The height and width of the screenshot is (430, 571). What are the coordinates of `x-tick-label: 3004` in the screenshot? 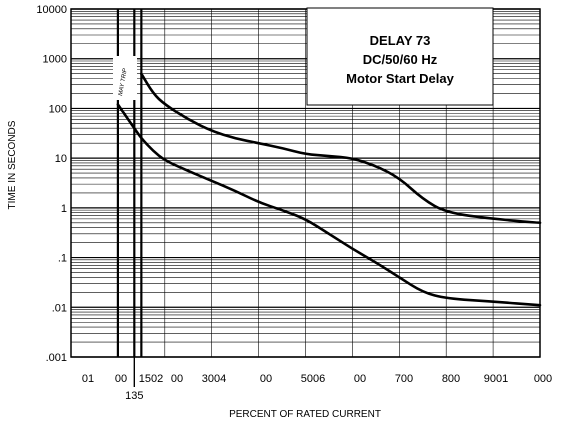 It's located at (214, 379).